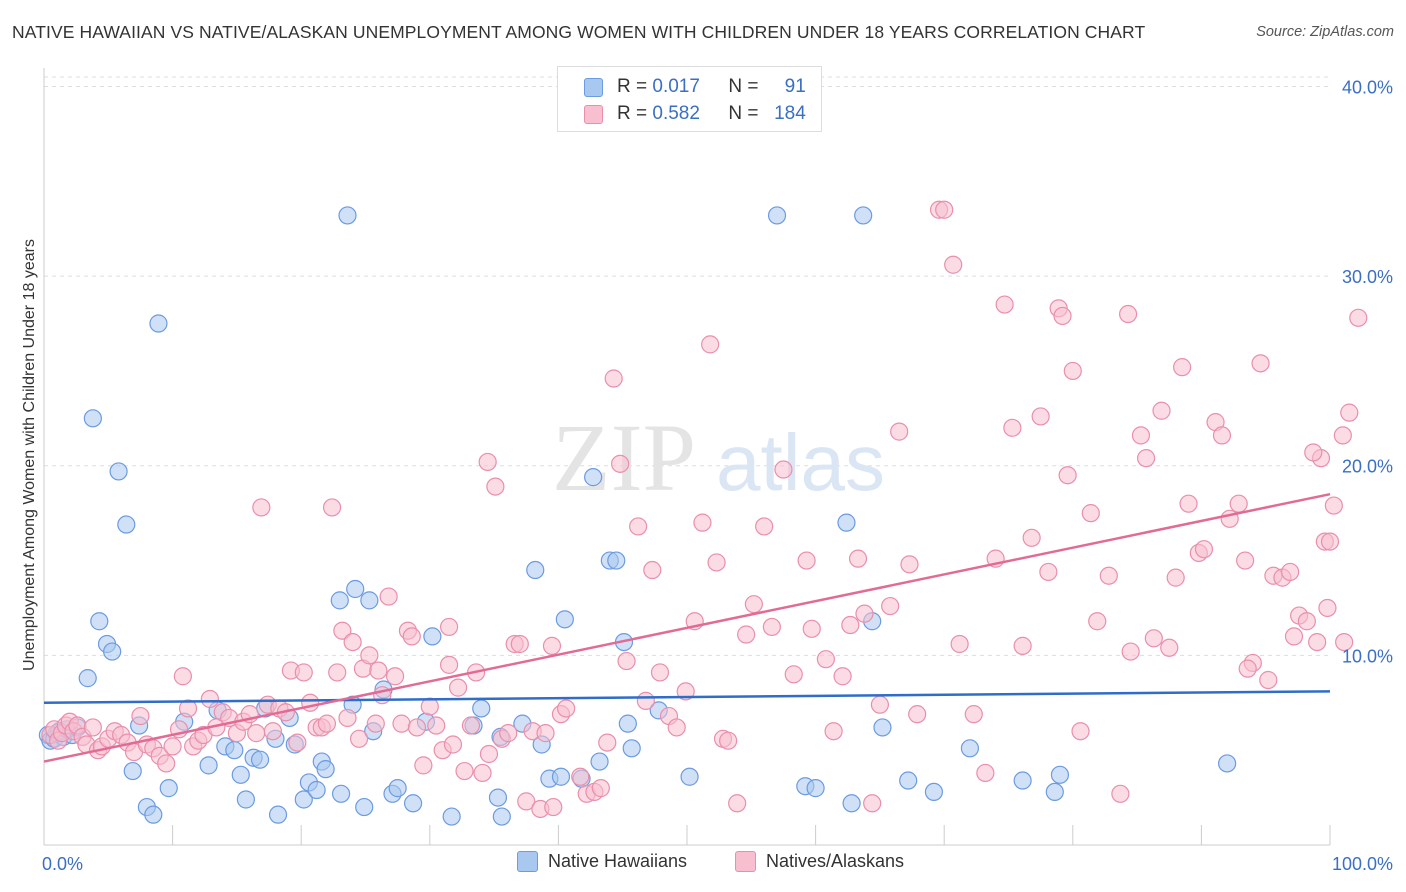 This screenshot has width=1406, height=892. Describe the element at coordinates (790, 113) in the screenshot. I see `n-value: 184` at that location.